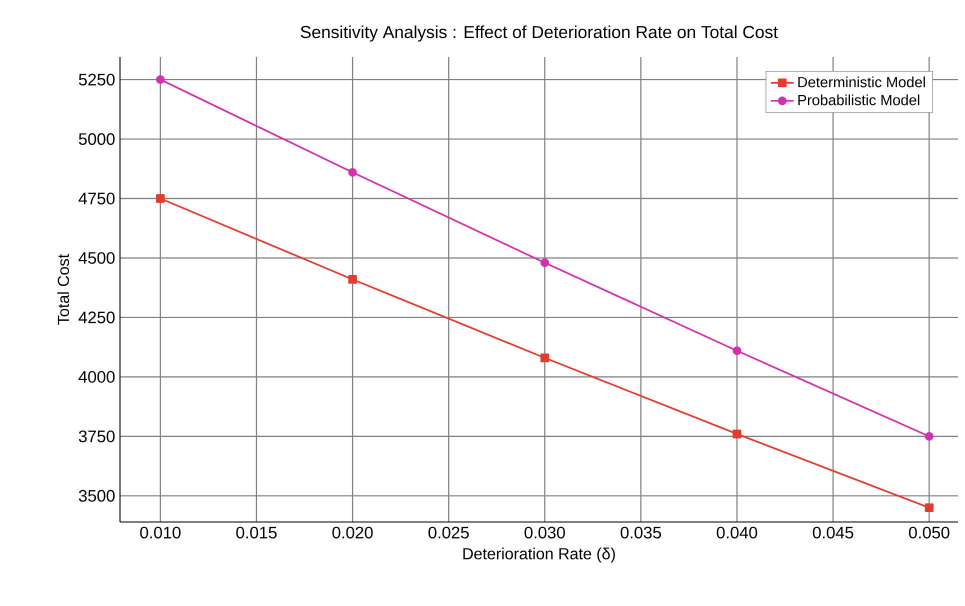 The image size is (965, 606). Describe the element at coordinates (448, 532) in the screenshot. I see `x-tick-label: 0.025` at that location.